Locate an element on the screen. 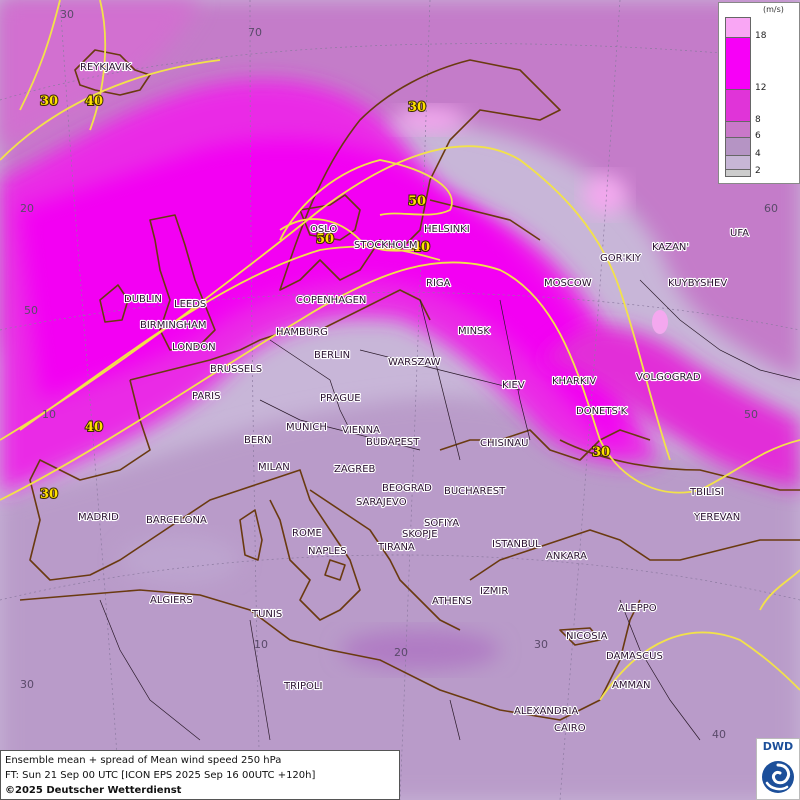  city-label: MILAN is located at coordinates (274, 467).